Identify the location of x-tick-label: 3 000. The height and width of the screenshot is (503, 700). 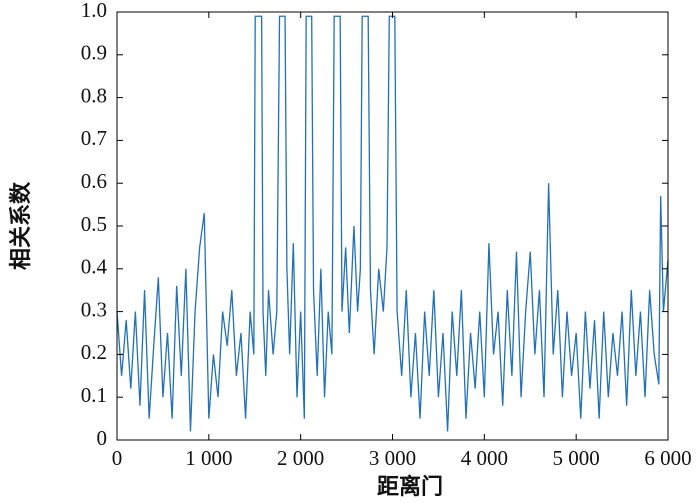
(392, 458).